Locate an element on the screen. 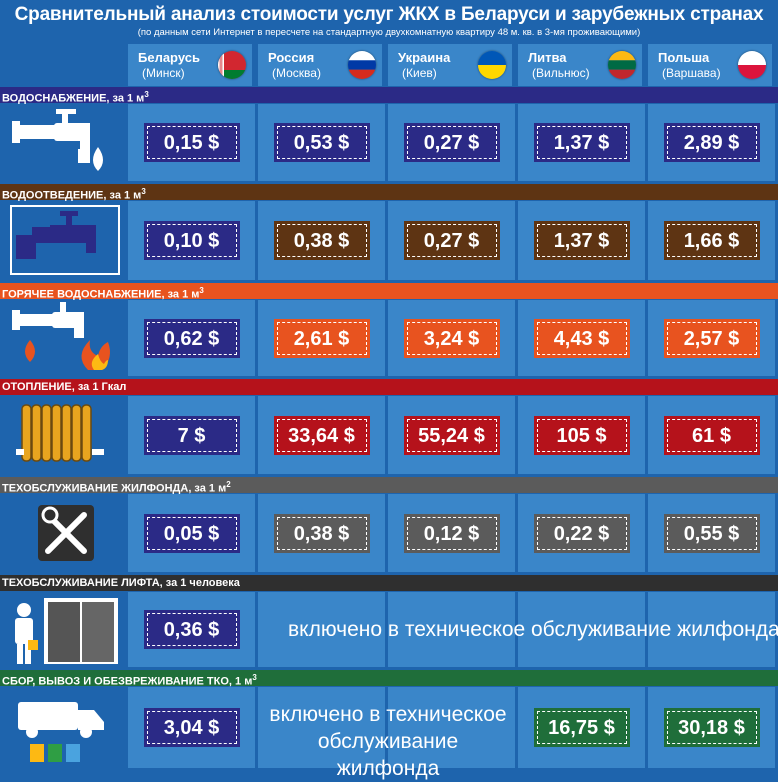 This screenshot has width=778, height=782. price-value: 61 $ is located at coordinates (711, 435).